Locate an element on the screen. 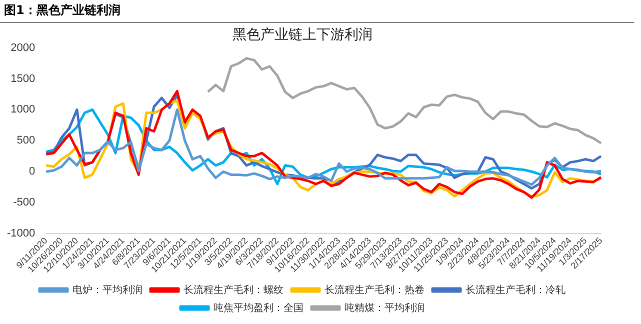  y-tick-label: -1000 is located at coordinates (21, 234).